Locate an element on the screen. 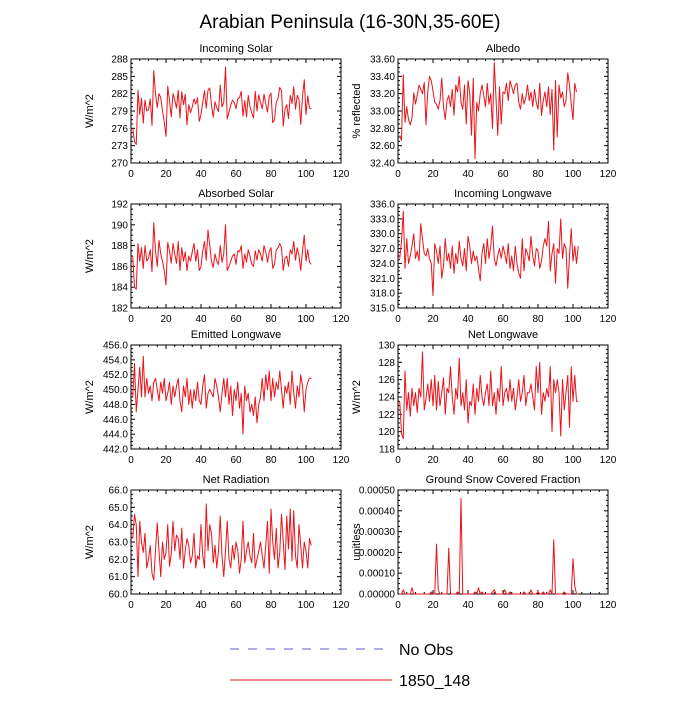  y-tick-label: 192 is located at coordinates (119, 205).